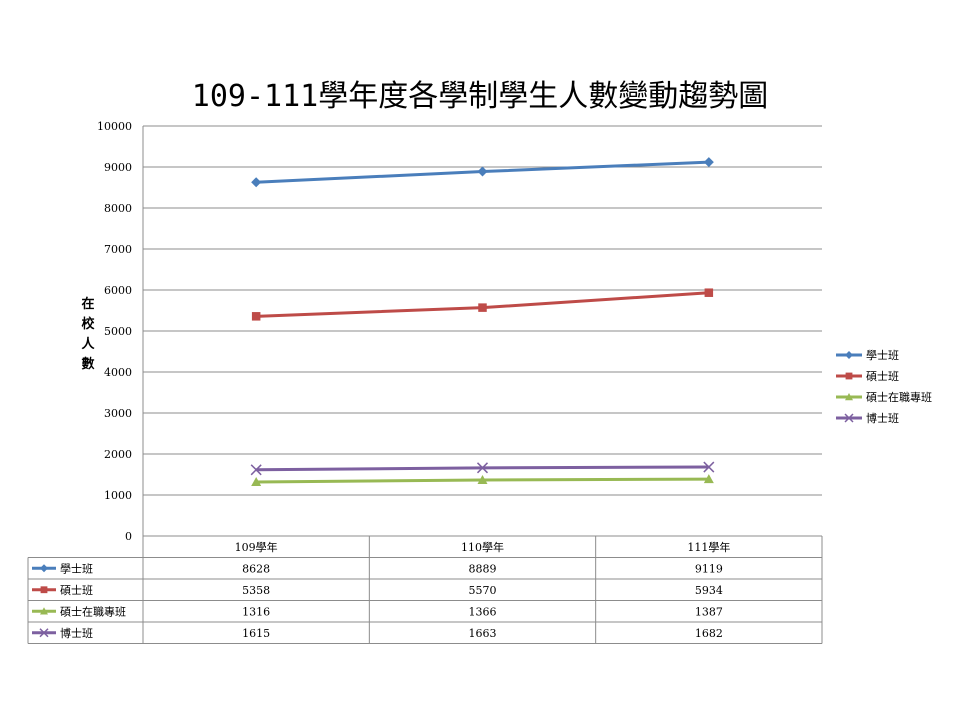  What do you see at coordinates (76, 633) in the screenshot?
I see `table-row-label: 博士班` at bounding box center [76, 633].